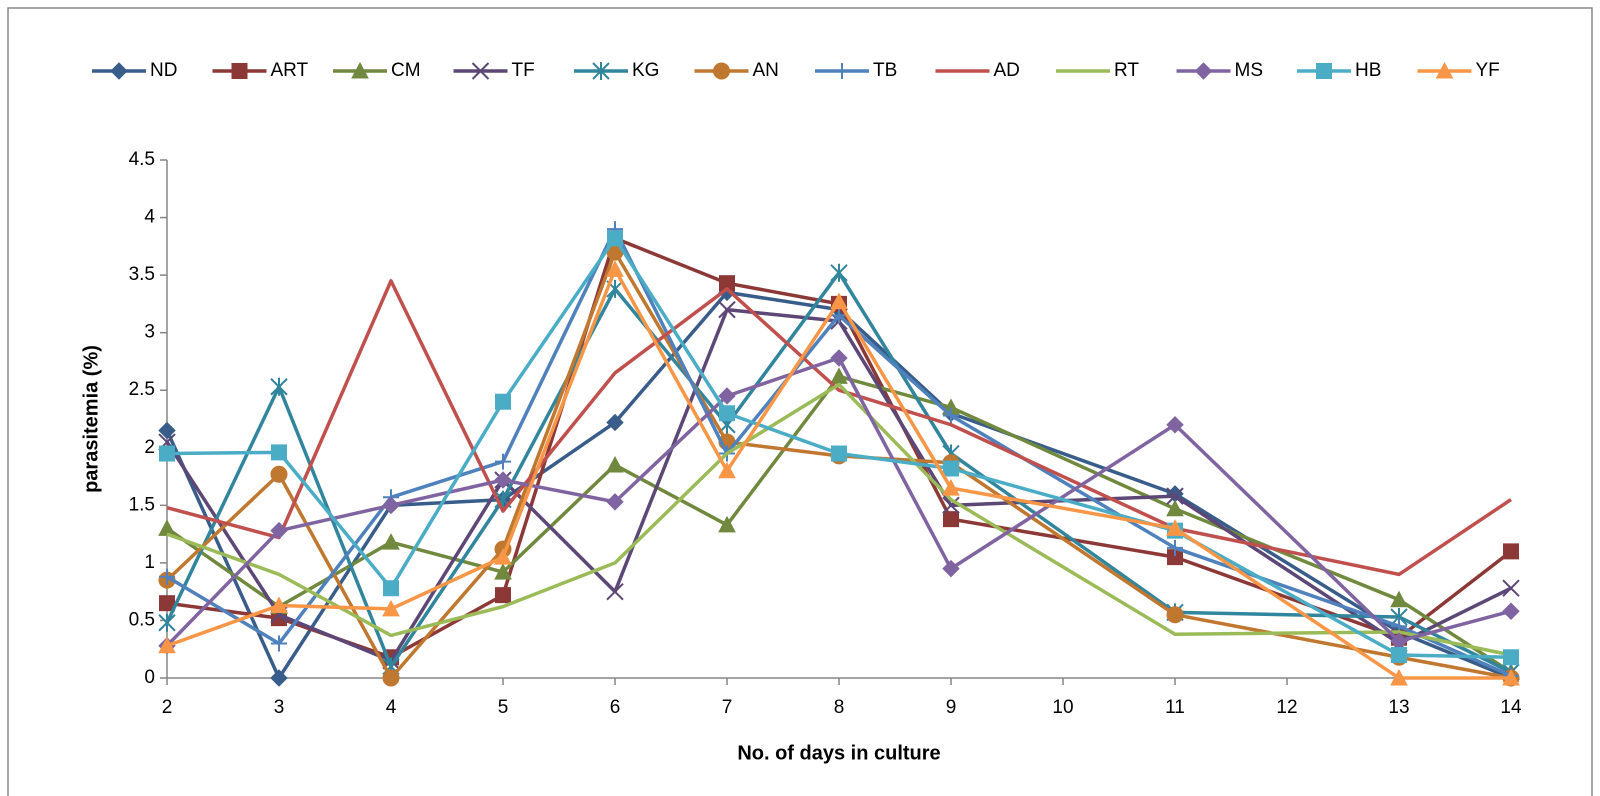  I want to click on legend-label: CM, so click(406, 70).